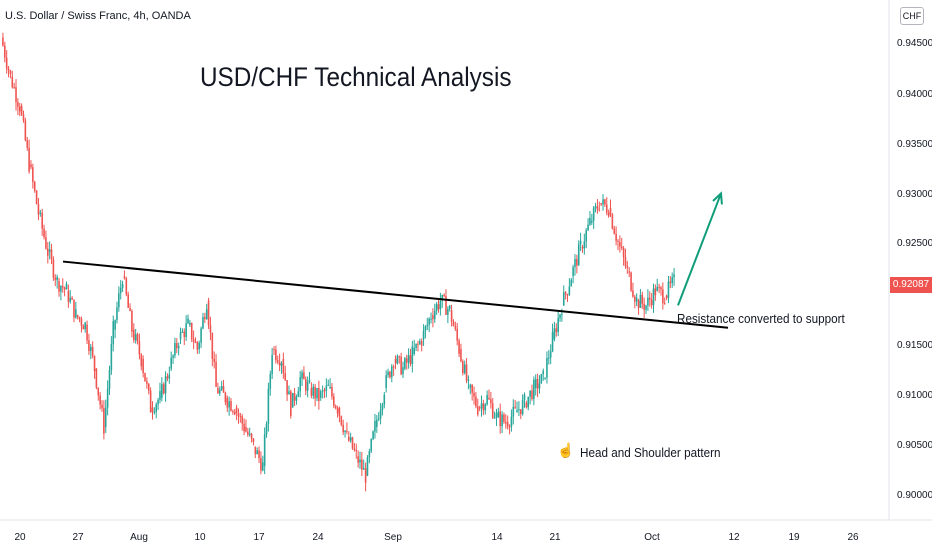 This screenshot has height=550, width=932. What do you see at coordinates (914, 144) in the screenshot?
I see `y-tick-label: 0.93500` at bounding box center [914, 144].